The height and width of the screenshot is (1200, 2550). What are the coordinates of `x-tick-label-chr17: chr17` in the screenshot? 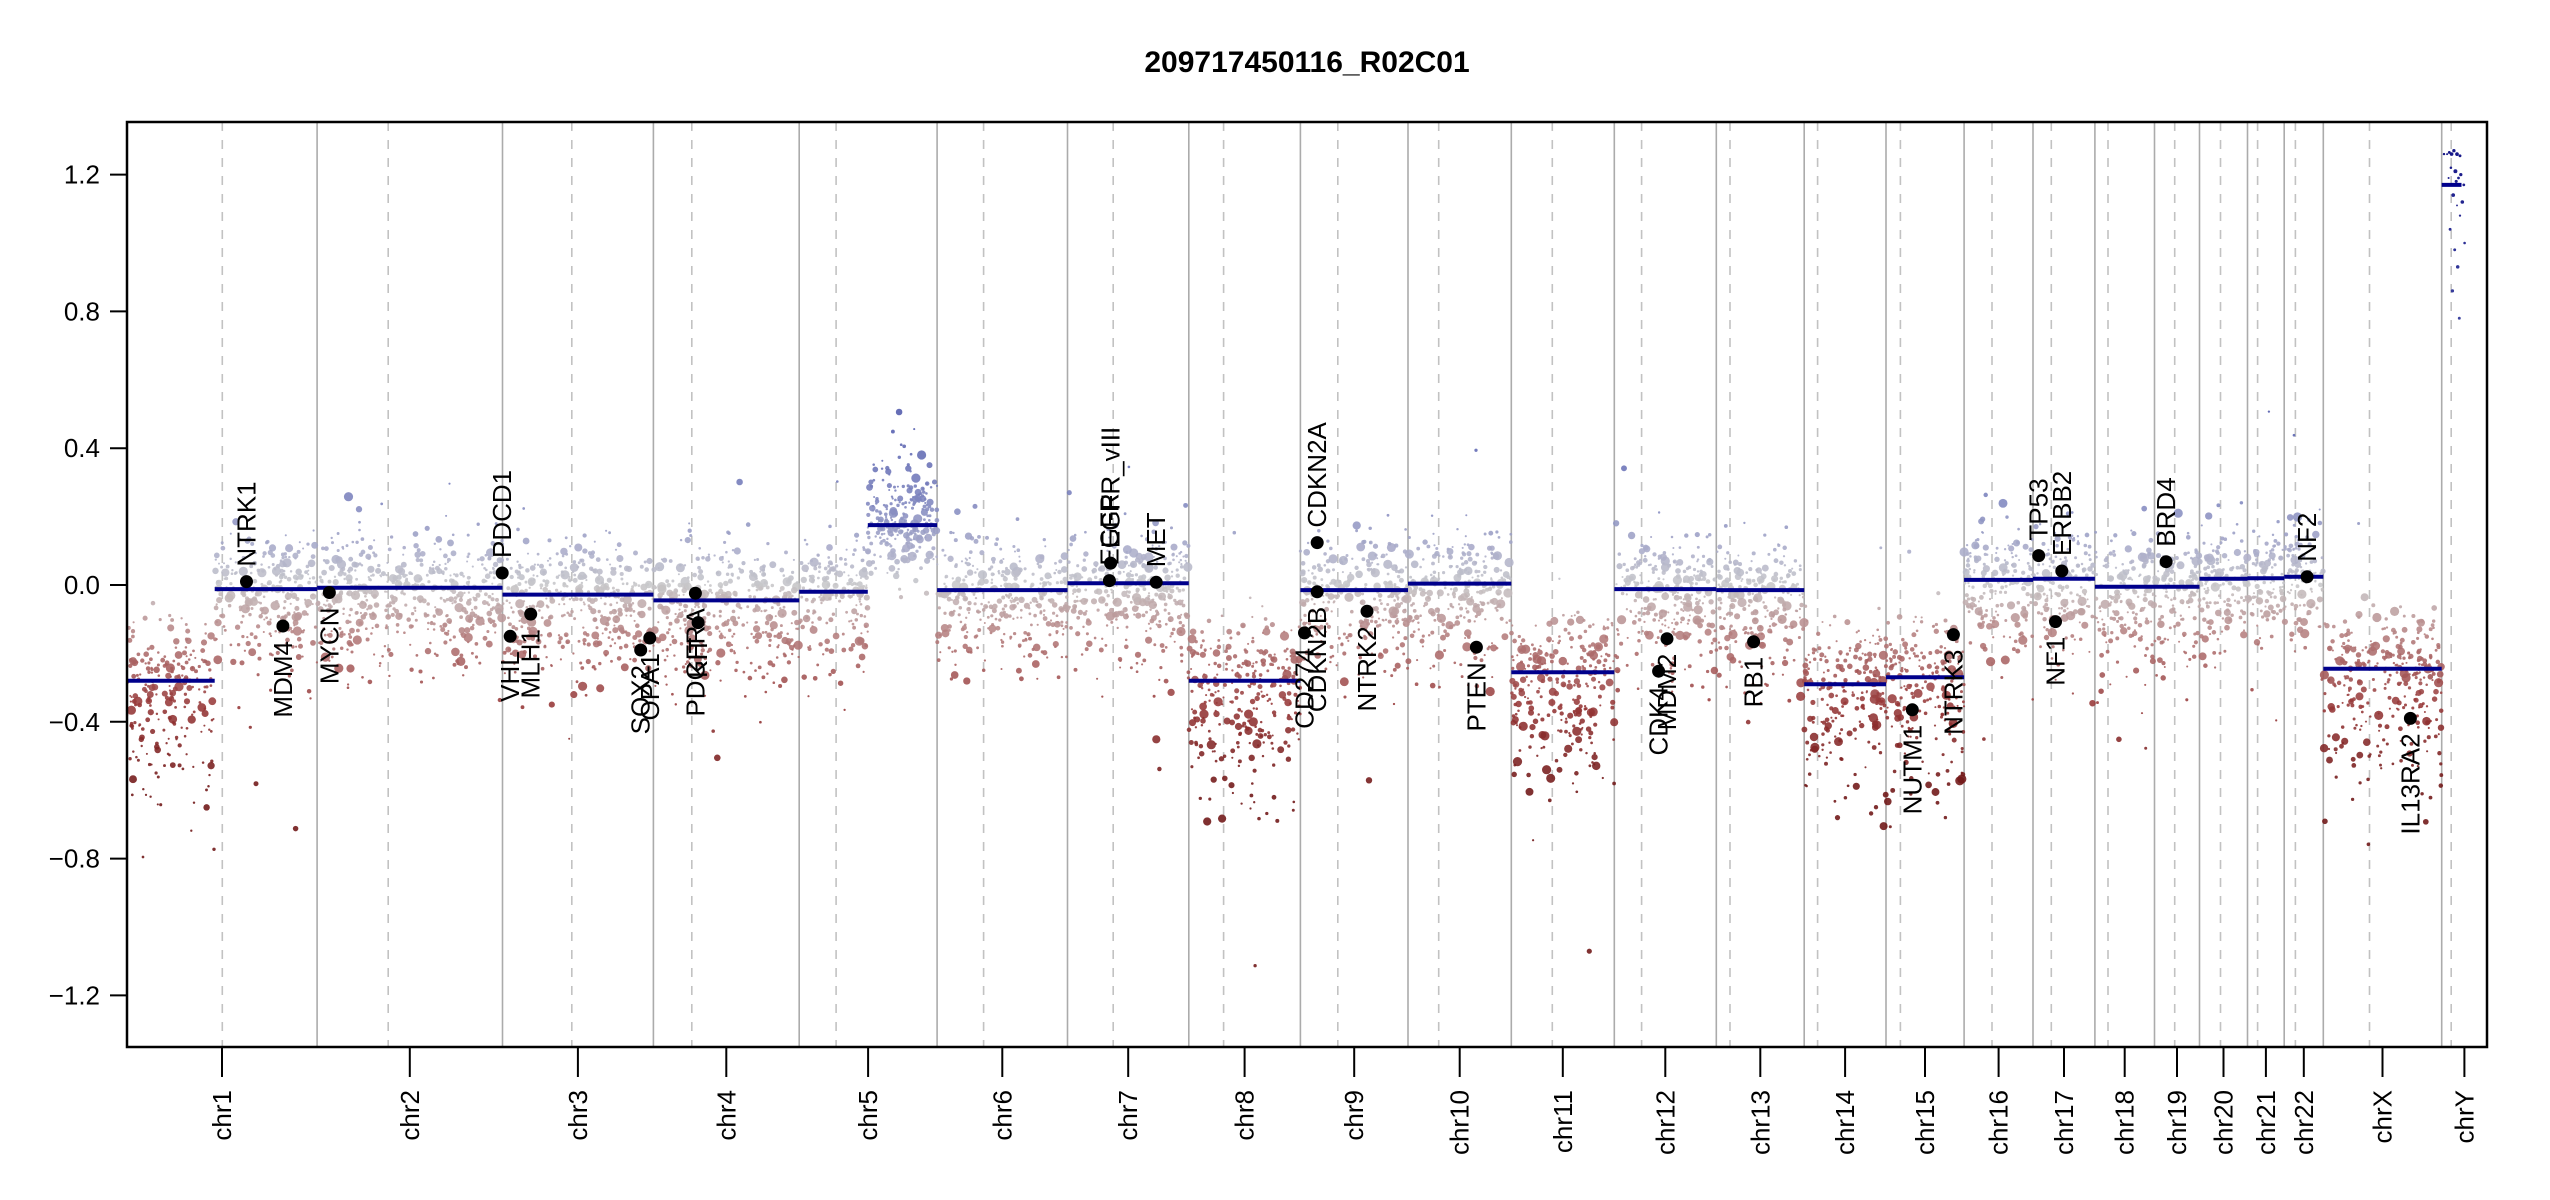 It's located at (2064, 1122).